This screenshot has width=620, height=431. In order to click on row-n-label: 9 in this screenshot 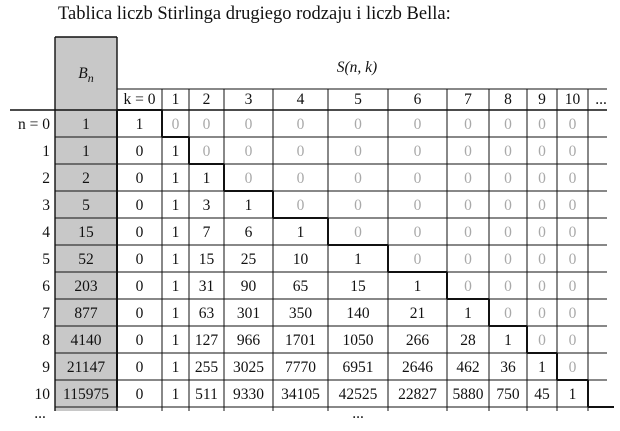, I will do `click(46, 367)`.